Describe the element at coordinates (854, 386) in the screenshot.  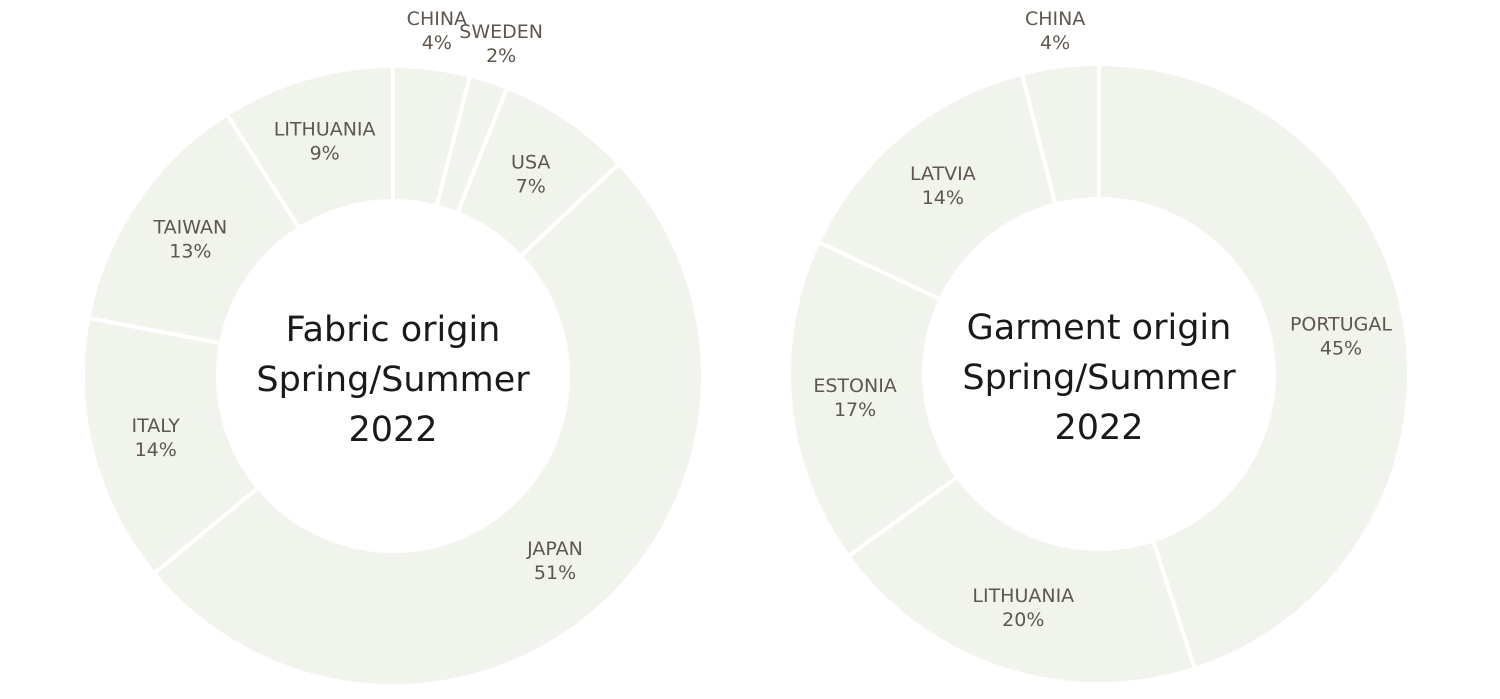
I see `garment-label-estonia: ESTONIA` at that location.